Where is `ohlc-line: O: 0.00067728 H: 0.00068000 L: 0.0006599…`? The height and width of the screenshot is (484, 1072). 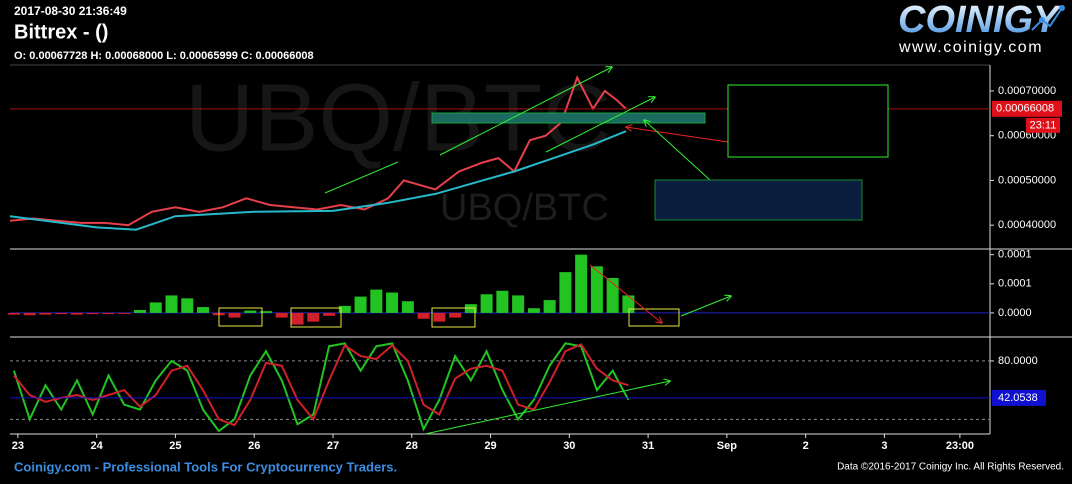
ohlc-line: O: 0.00067728 H: 0.00068000 L: 0.0006599… is located at coordinates (164, 56).